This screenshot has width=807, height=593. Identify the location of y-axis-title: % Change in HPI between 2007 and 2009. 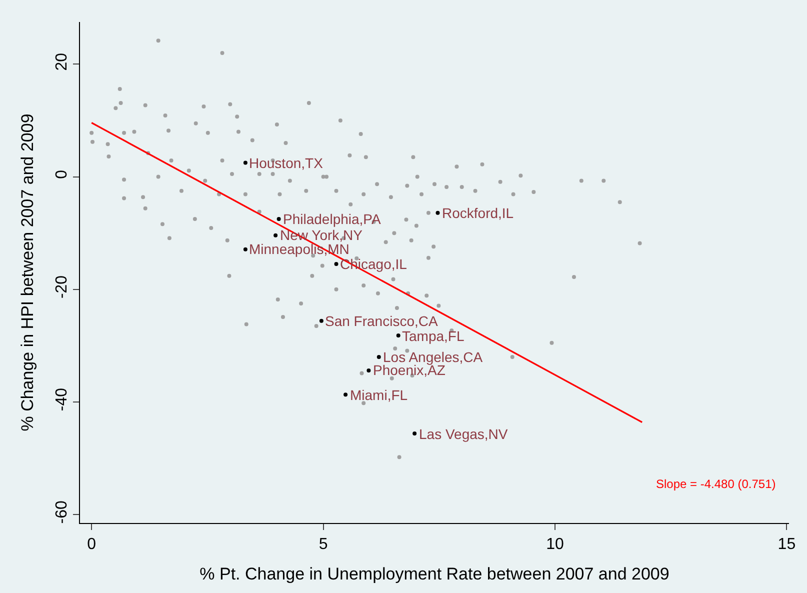
(28, 273).